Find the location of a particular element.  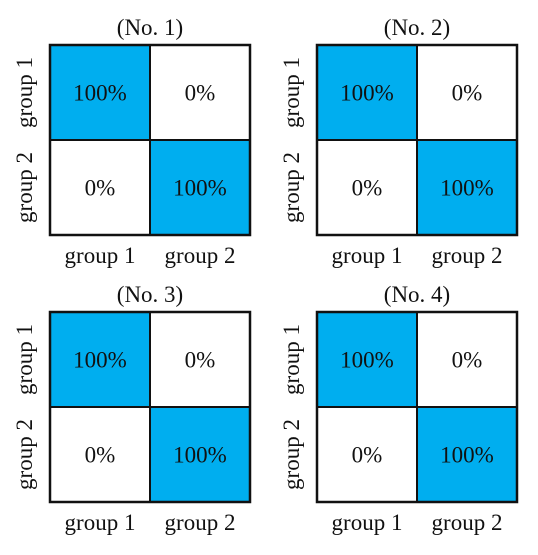

panel-title: (No. 1) is located at coordinates (150, 27).